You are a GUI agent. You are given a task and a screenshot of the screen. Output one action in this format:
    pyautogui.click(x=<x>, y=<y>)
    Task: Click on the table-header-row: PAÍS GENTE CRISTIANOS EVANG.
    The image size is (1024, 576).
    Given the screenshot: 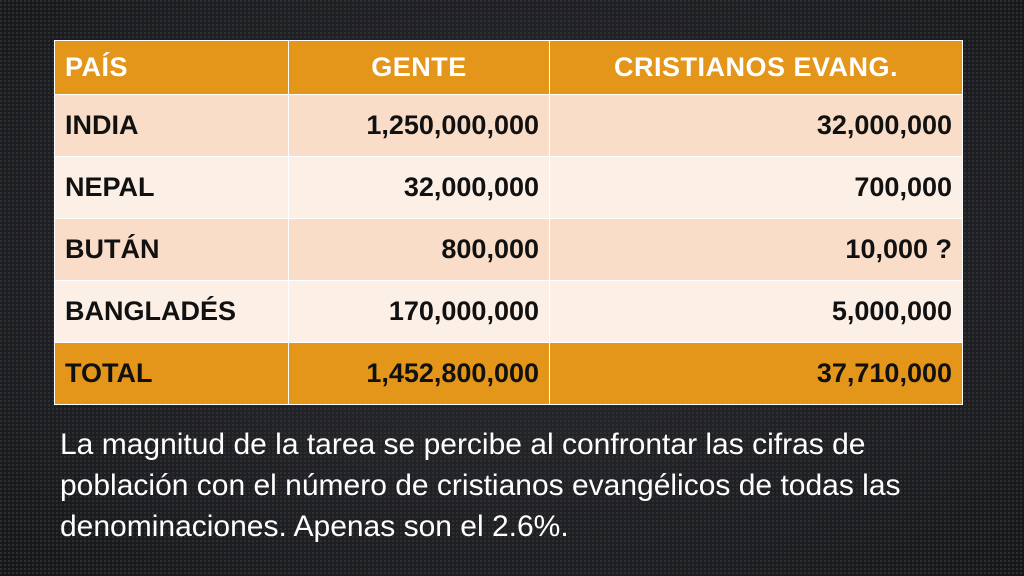 What is the action you would take?
    pyautogui.click(x=508, y=67)
    